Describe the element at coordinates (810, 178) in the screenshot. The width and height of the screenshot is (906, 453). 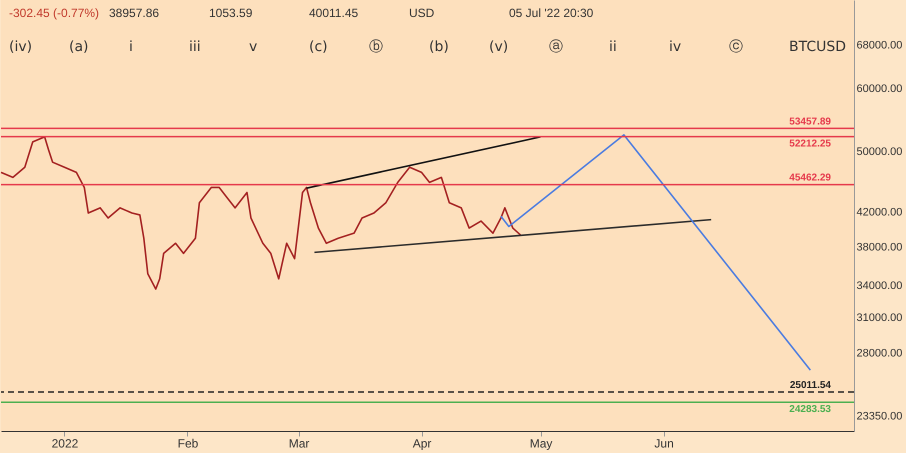
I see `ref-line-label: 45462.29` at that location.